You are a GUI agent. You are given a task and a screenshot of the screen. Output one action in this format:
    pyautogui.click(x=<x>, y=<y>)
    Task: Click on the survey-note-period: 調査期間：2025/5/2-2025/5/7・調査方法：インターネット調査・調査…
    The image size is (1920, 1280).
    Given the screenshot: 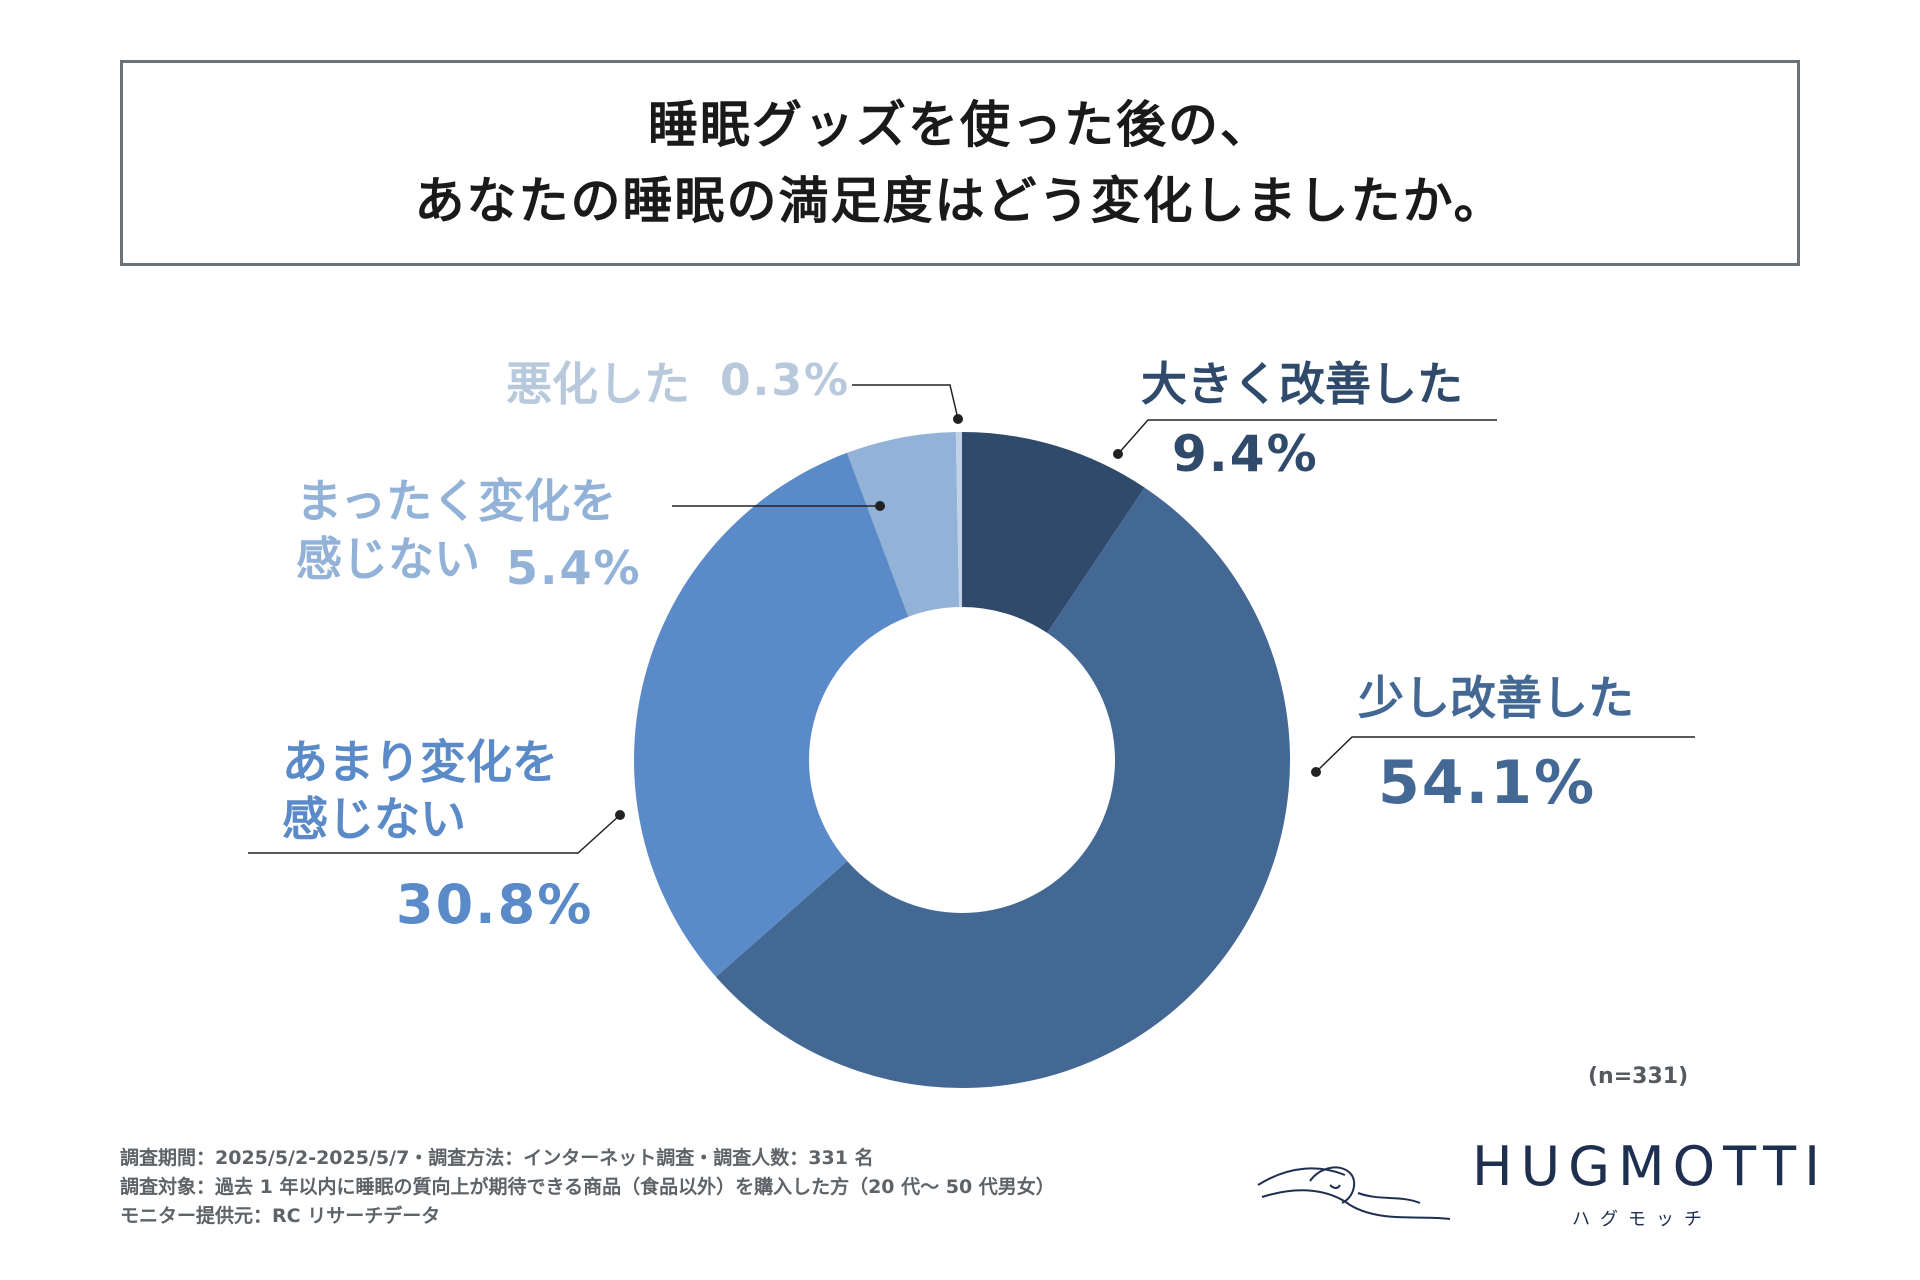 What is the action you would take?
    pyautogui.click(x=497, y=1158)
    